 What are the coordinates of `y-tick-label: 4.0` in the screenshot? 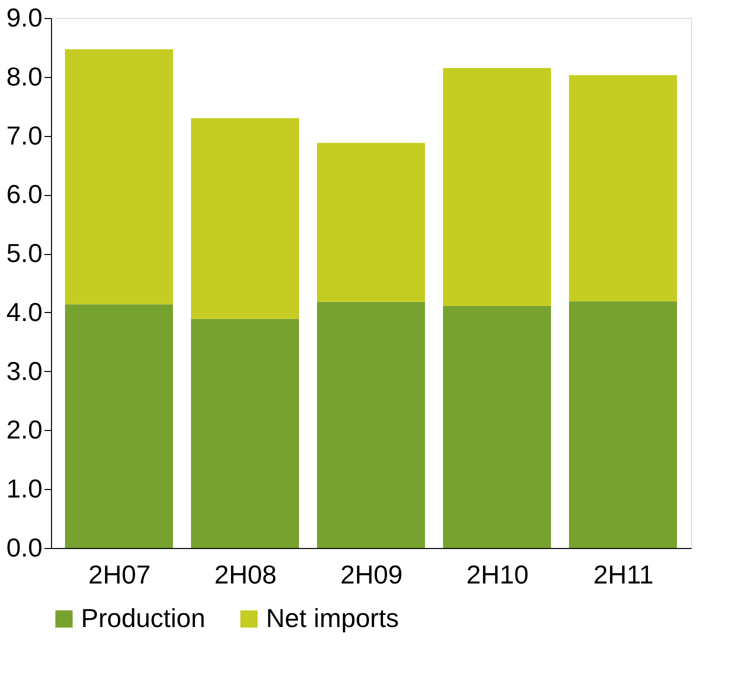 It's located at (24, 311).